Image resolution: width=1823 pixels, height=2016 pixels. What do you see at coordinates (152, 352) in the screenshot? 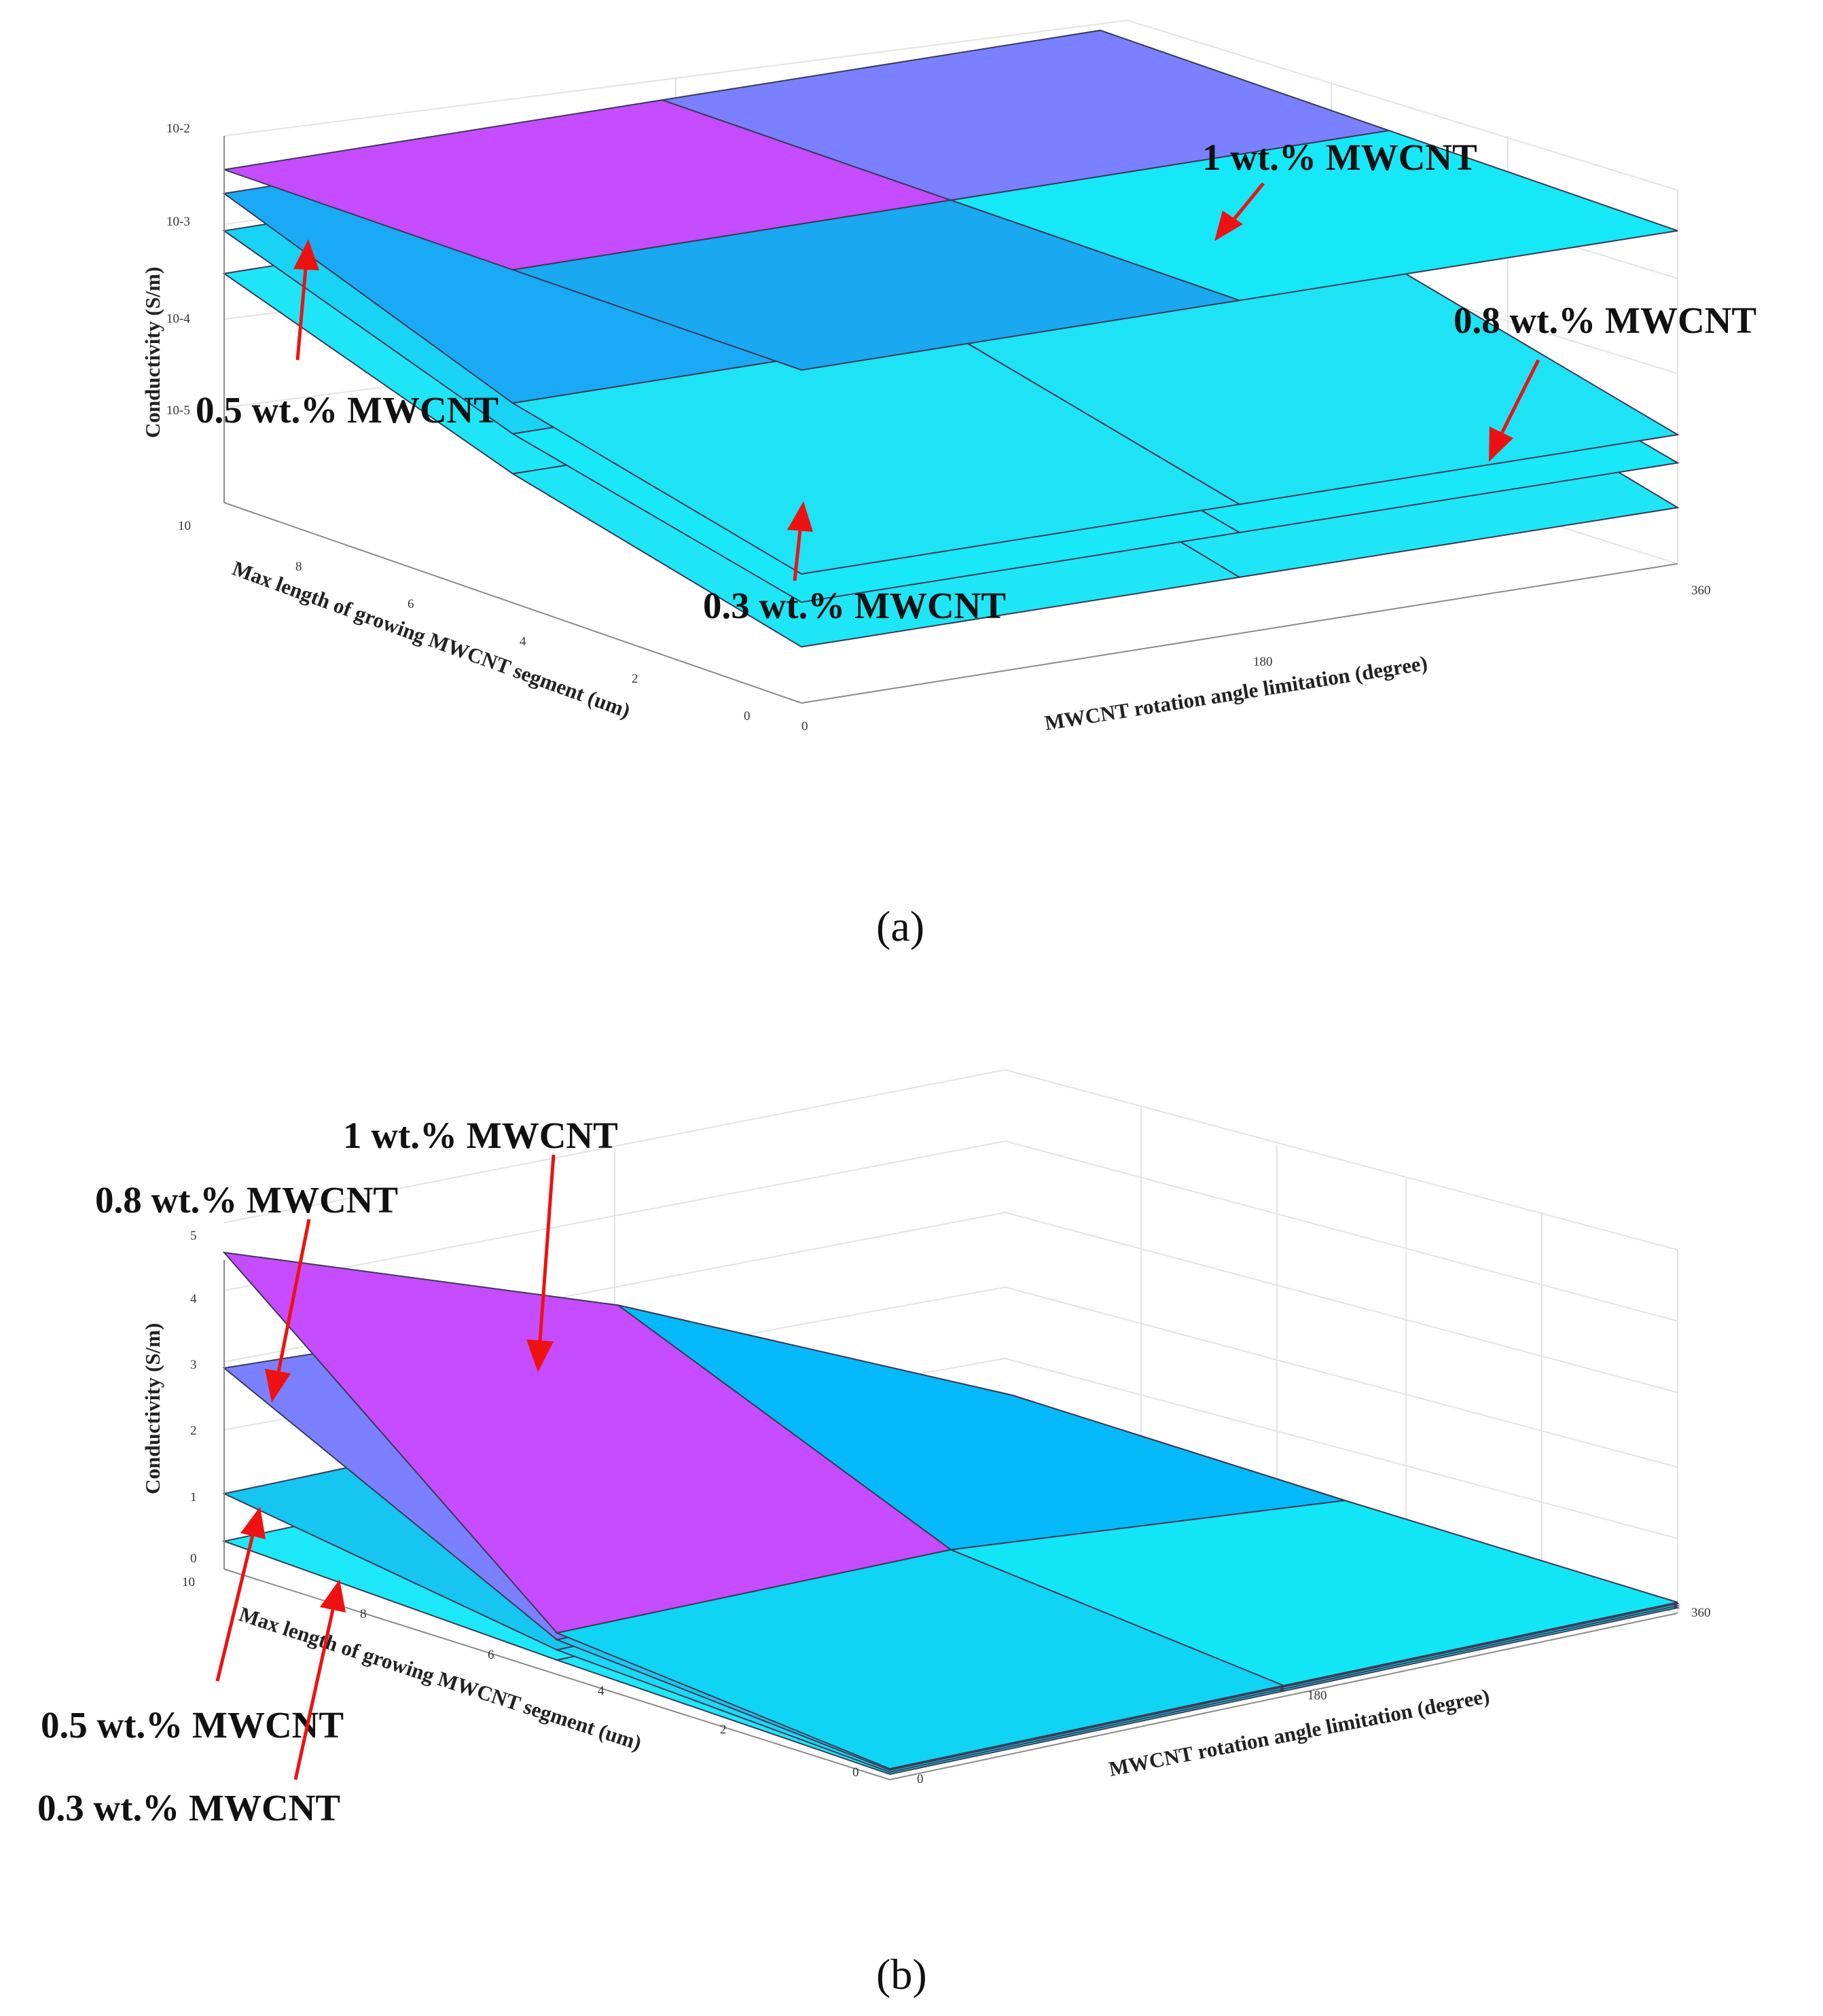
I see `panel-a-z-axis-label: Conductivity (S/m)` at bounding box center [152, 352].